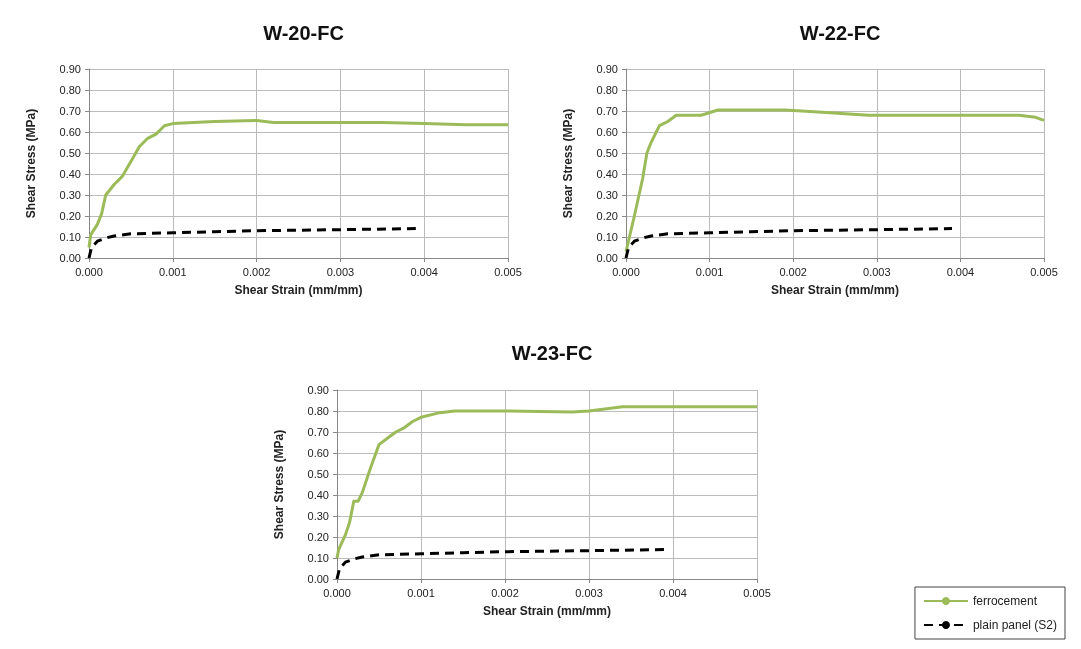  I want to click on chart-title: W-20-FC, so click(303, 33).